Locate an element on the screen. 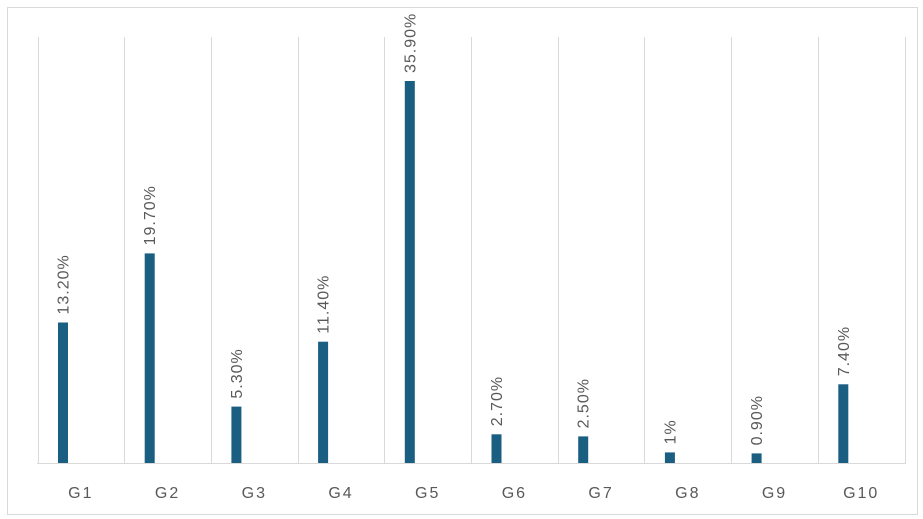 The height and width of the screenshot is (519, 923). data-label-g7: 2.50% is located at coordinates (584, 403).